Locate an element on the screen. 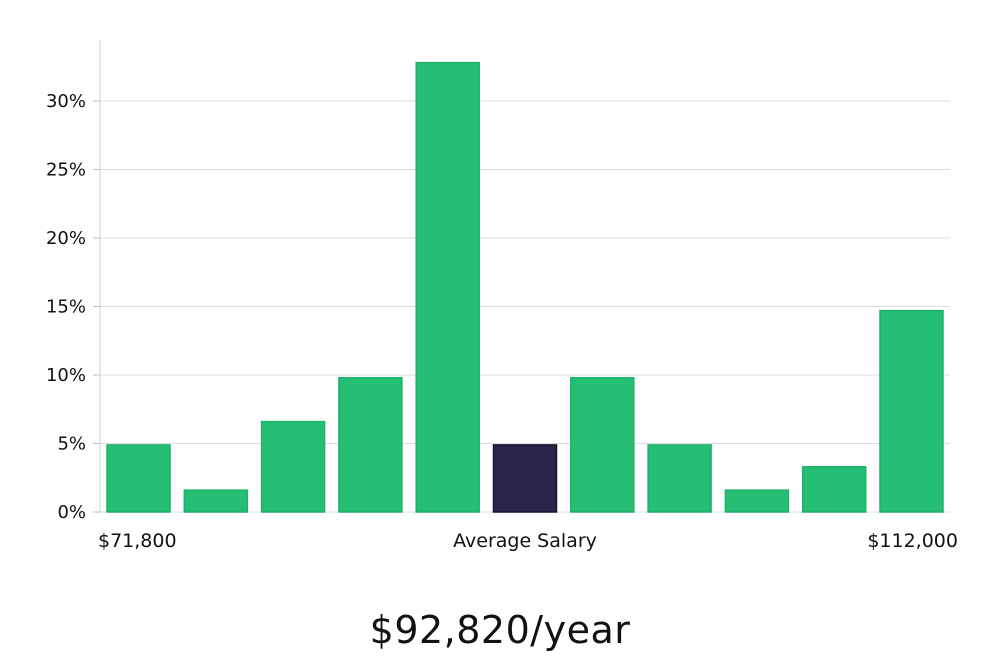 Image resolution: width=1000 pixels, height=660 pixels. x-label-min: $71,800 is located at coordinates (137, 541).